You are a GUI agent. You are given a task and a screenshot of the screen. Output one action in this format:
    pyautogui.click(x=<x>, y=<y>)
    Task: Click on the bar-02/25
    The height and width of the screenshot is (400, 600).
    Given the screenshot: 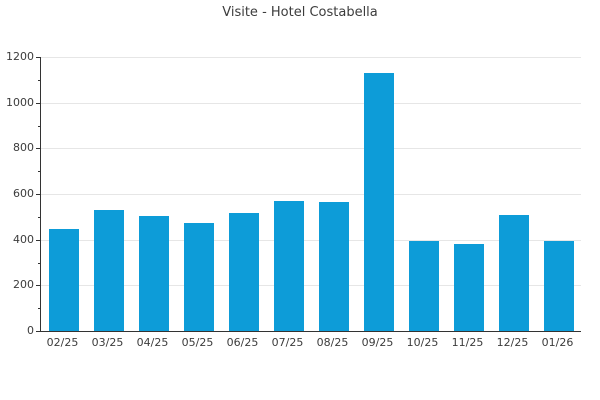 What is the action you would take?
    pyautogui.click(x=63, y=280)
    